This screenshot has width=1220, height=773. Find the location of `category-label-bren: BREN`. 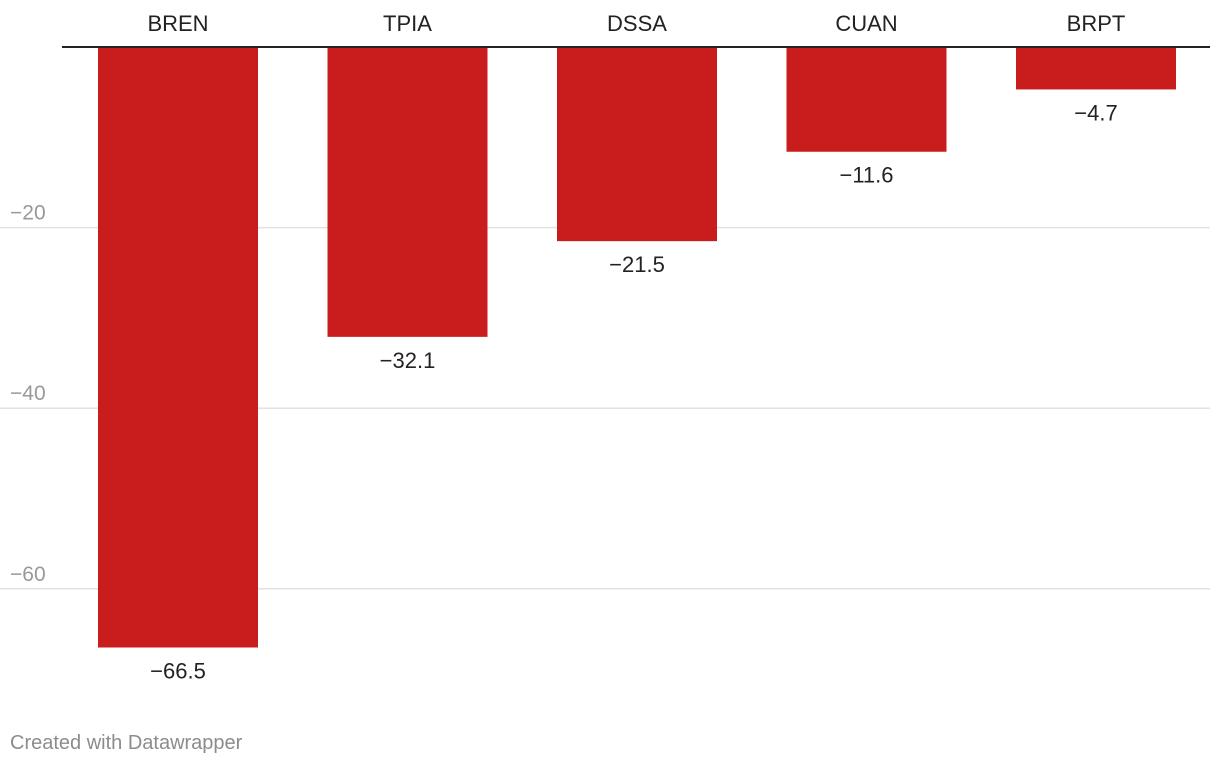

category-label-bren: BREN is located at coordinates (177, 23).